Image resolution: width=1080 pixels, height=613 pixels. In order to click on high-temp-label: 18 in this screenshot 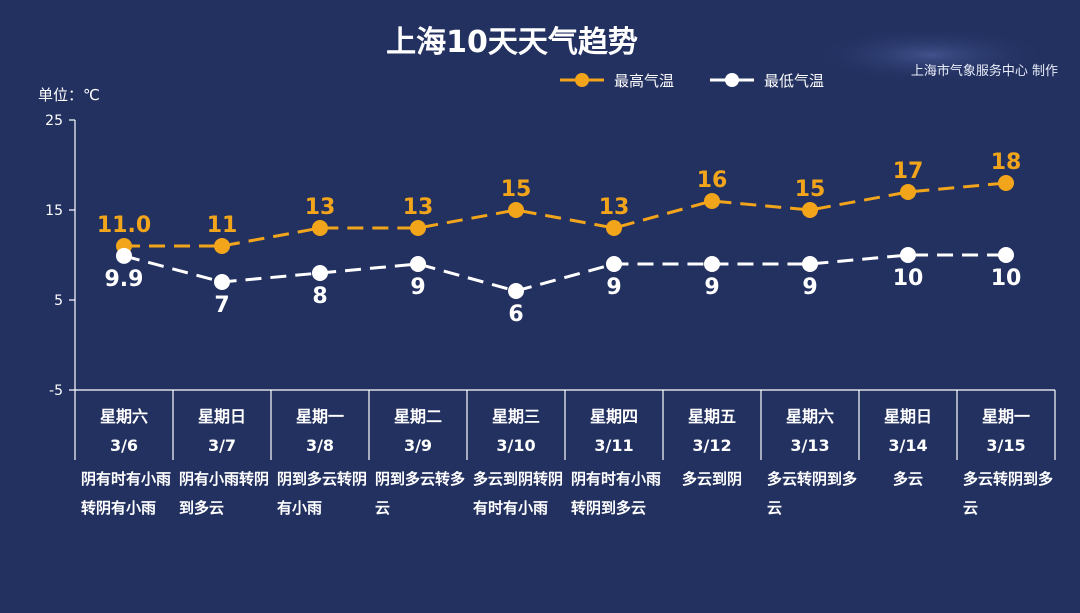, I will do `click(1006, 162)`.